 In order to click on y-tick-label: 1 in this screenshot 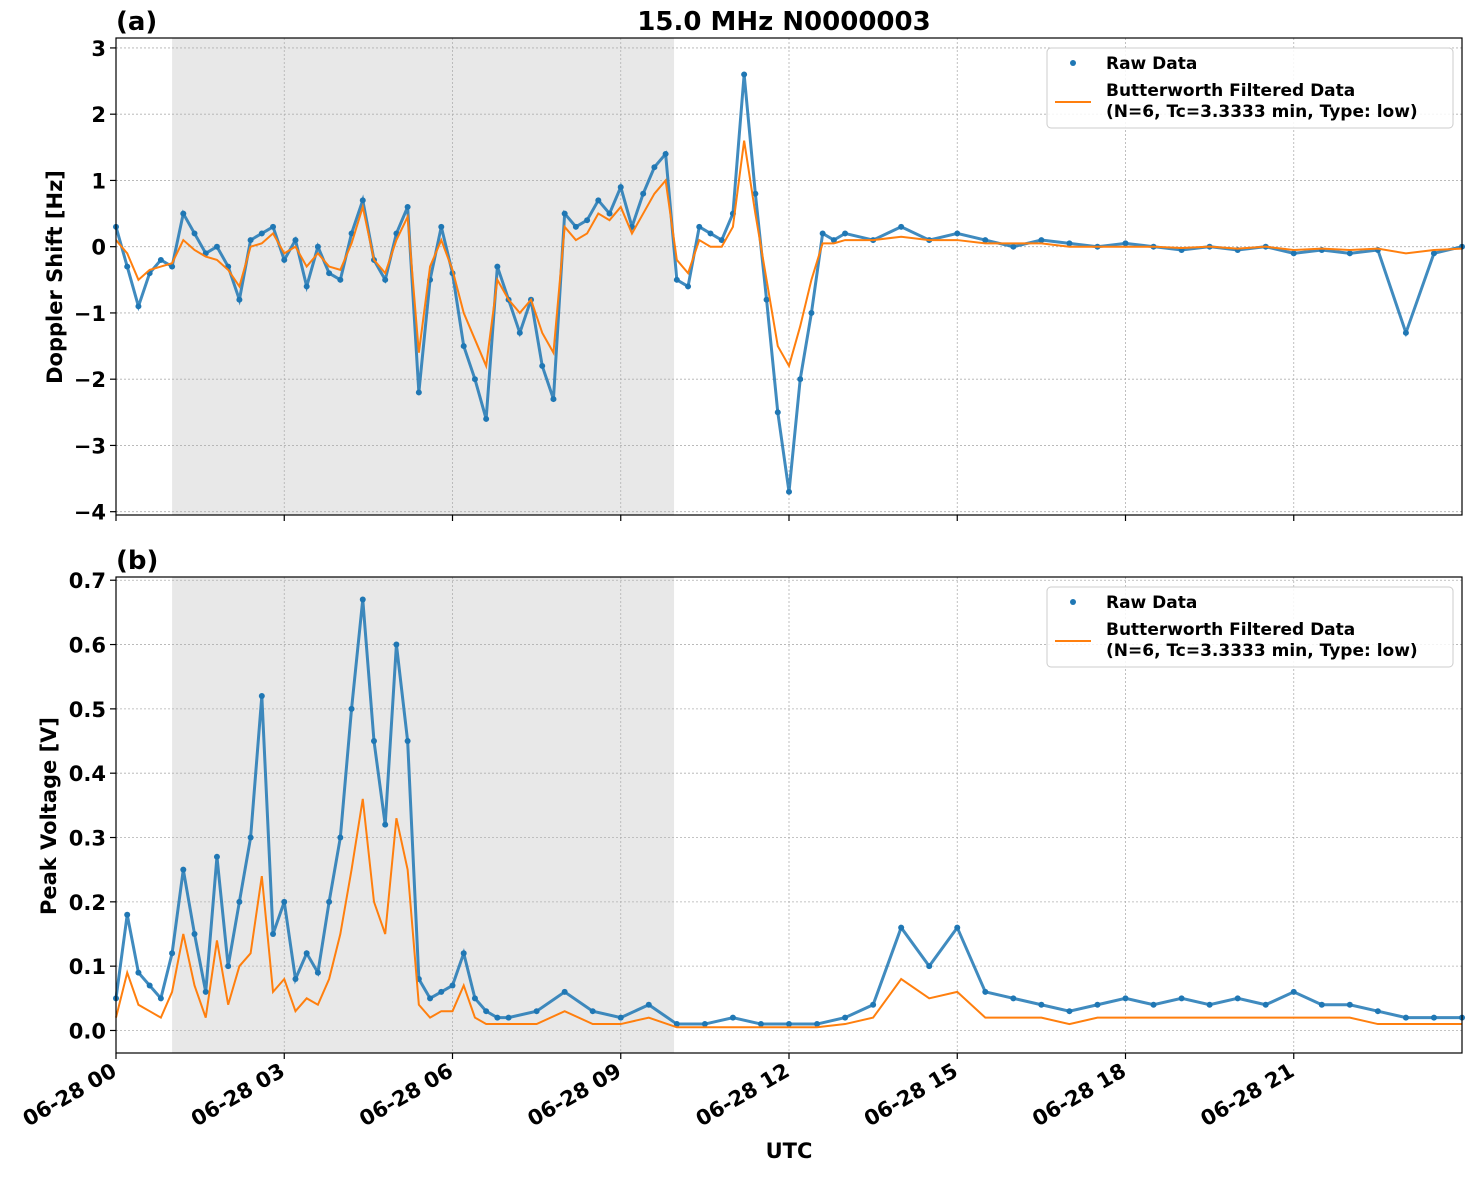, I will do `click(98, 181)`.